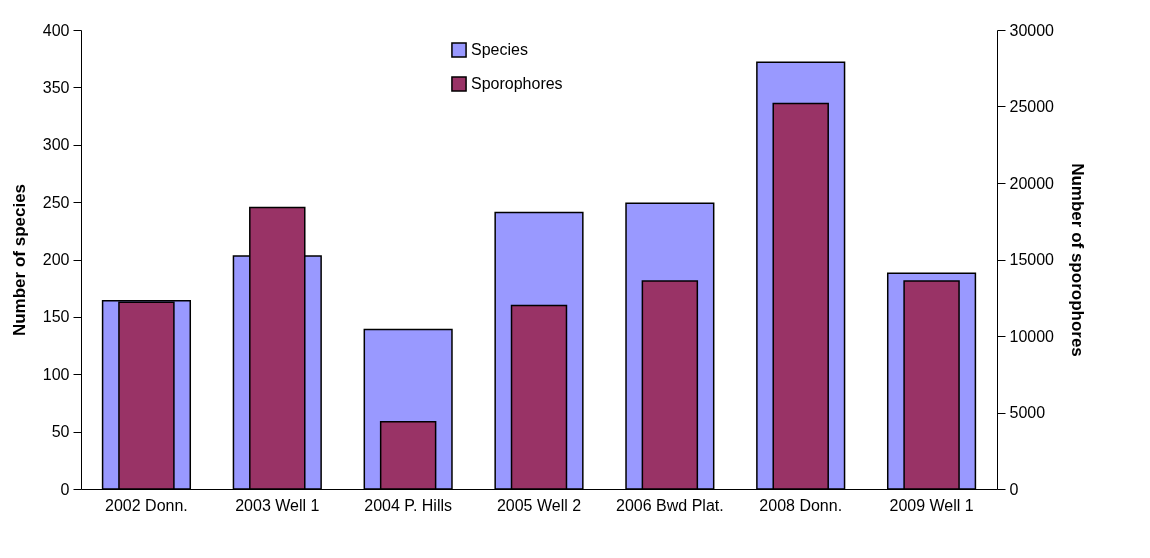 This screenshot has width=1150, height=558. Describe the element at coordinates (56, 202) in the screenshot. I see `y-tick-label: 250` at that location.